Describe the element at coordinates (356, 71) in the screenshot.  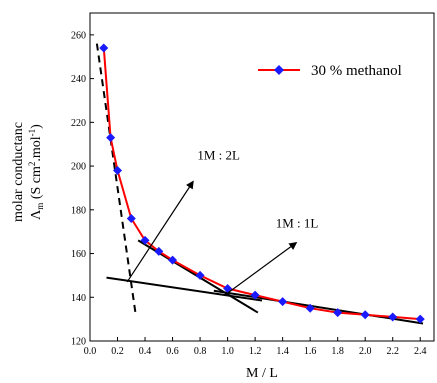
I see `legend-label: 30 % methanol` at that location.